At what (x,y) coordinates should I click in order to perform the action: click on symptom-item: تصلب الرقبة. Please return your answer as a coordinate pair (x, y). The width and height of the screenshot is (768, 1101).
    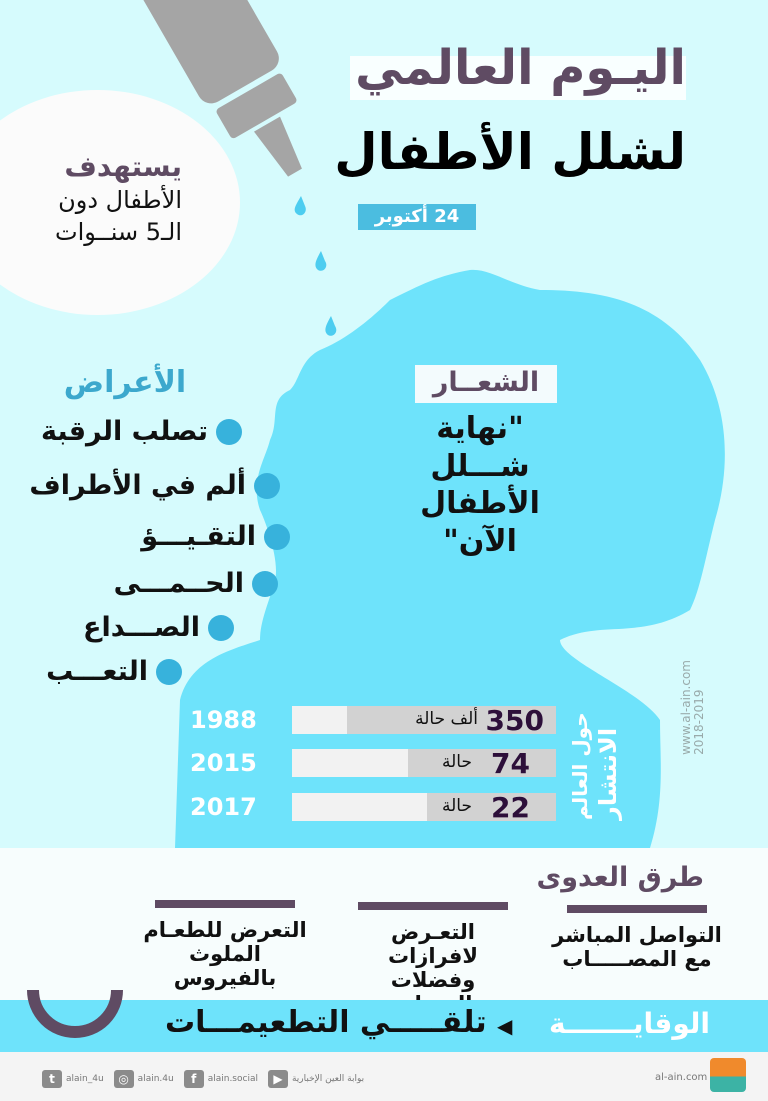
    Looking at the image, I should click on (141, 431).